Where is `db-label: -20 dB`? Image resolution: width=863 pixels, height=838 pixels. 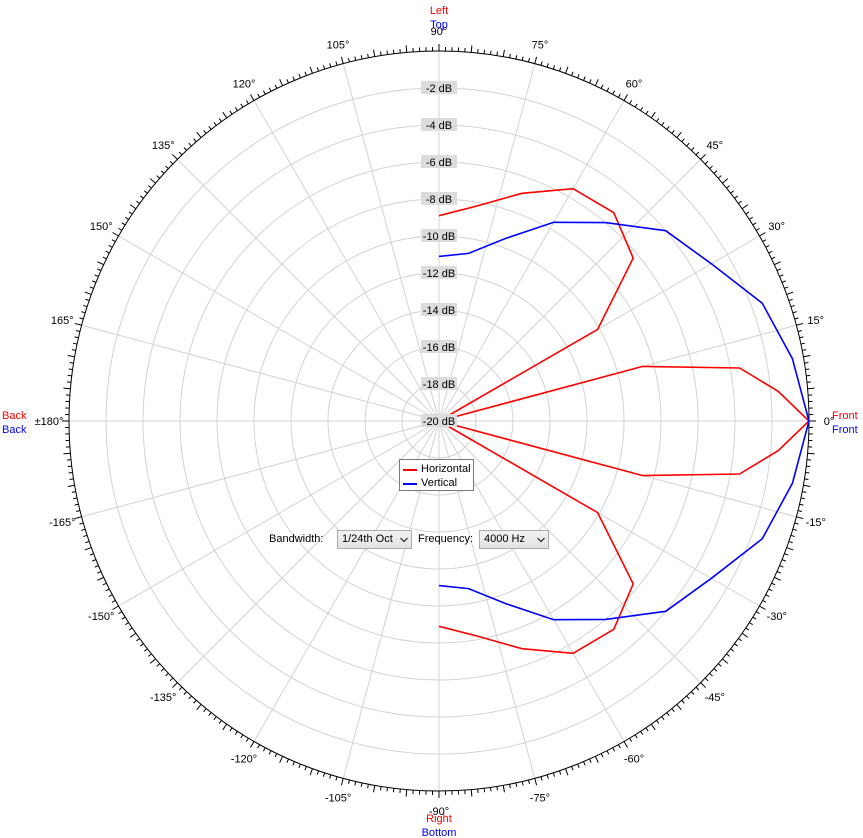 db-label: -20 dB is located at coordinates (439, 421).